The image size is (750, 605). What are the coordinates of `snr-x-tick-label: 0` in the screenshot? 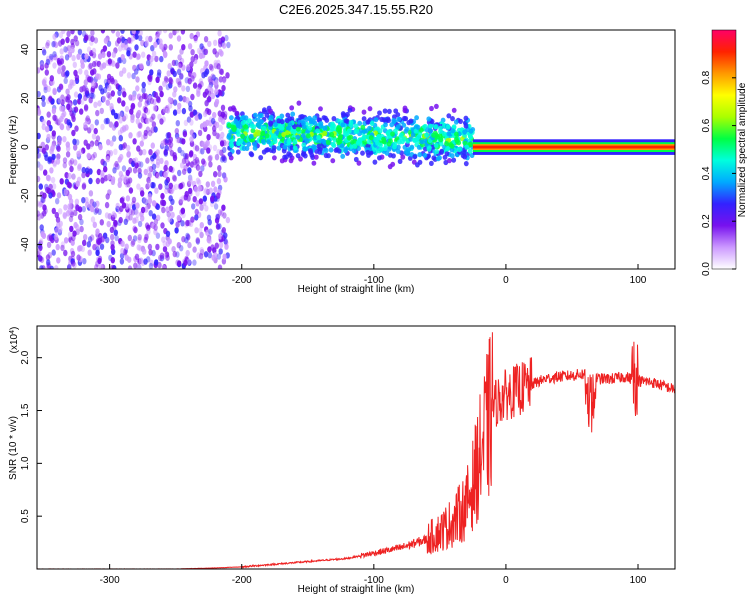 It's located at (506, 580).